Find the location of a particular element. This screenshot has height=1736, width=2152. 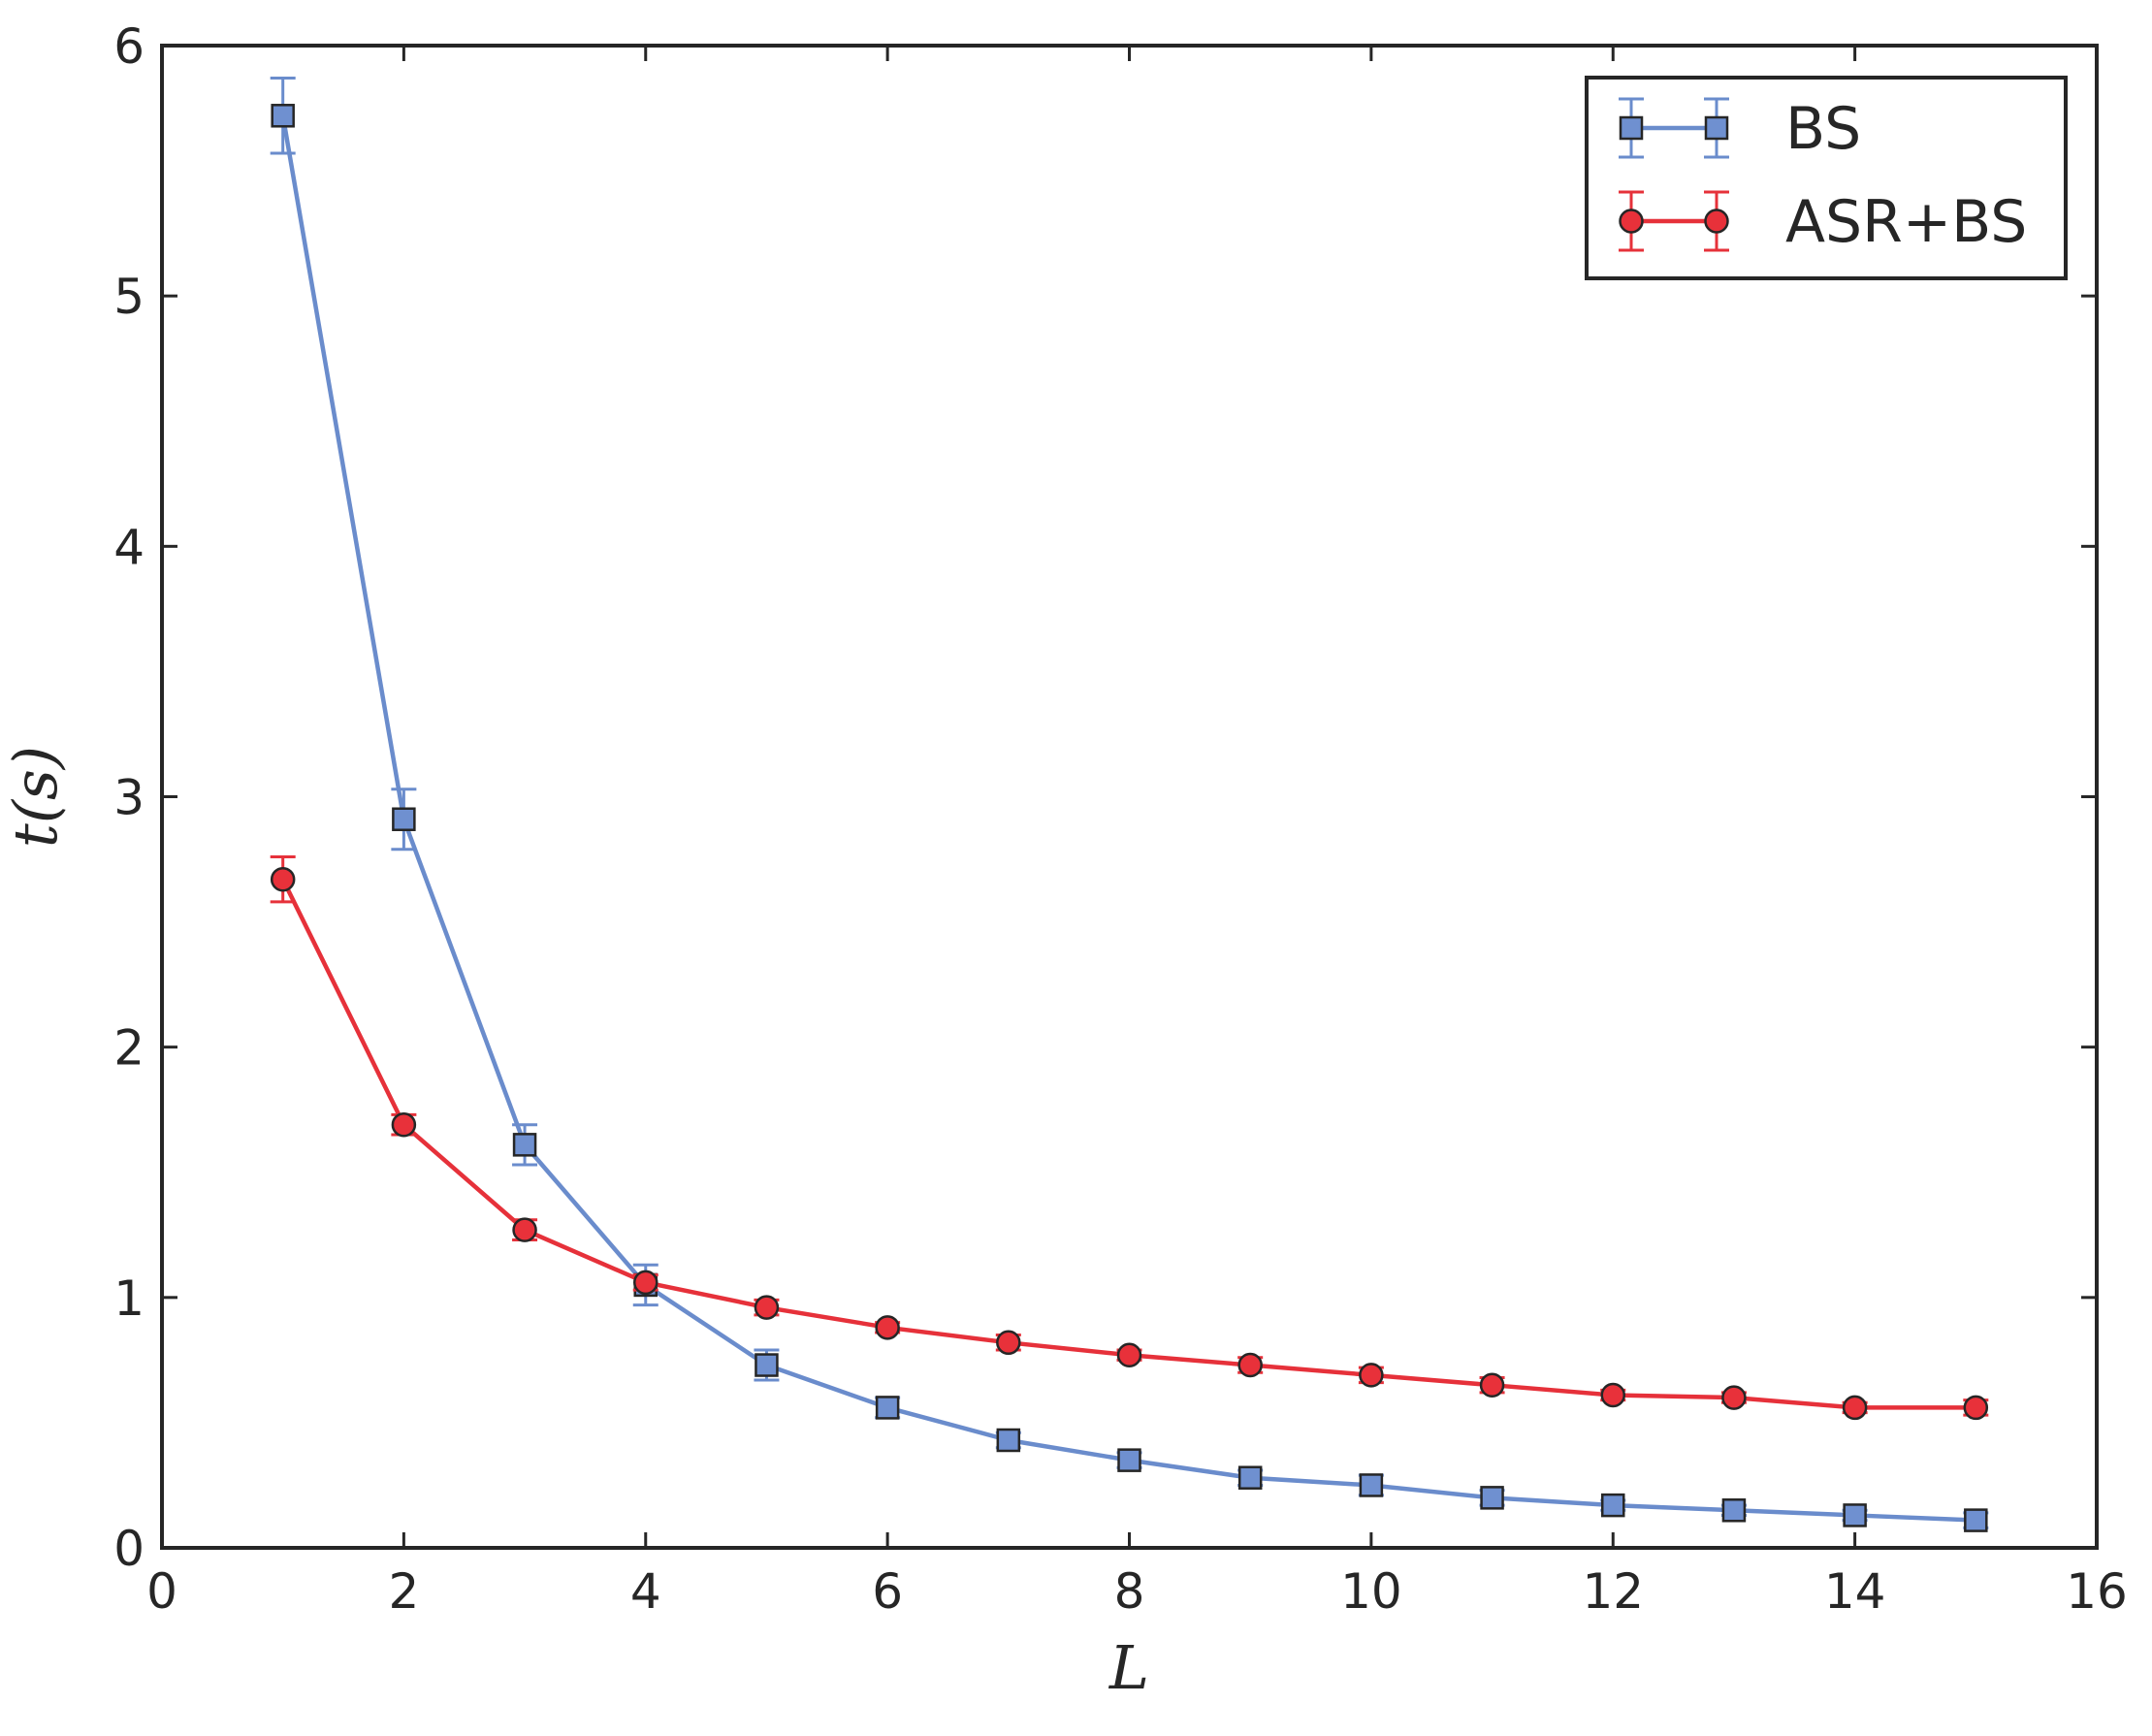

y-tick-label: 4 is located at coordinates (129, 547).